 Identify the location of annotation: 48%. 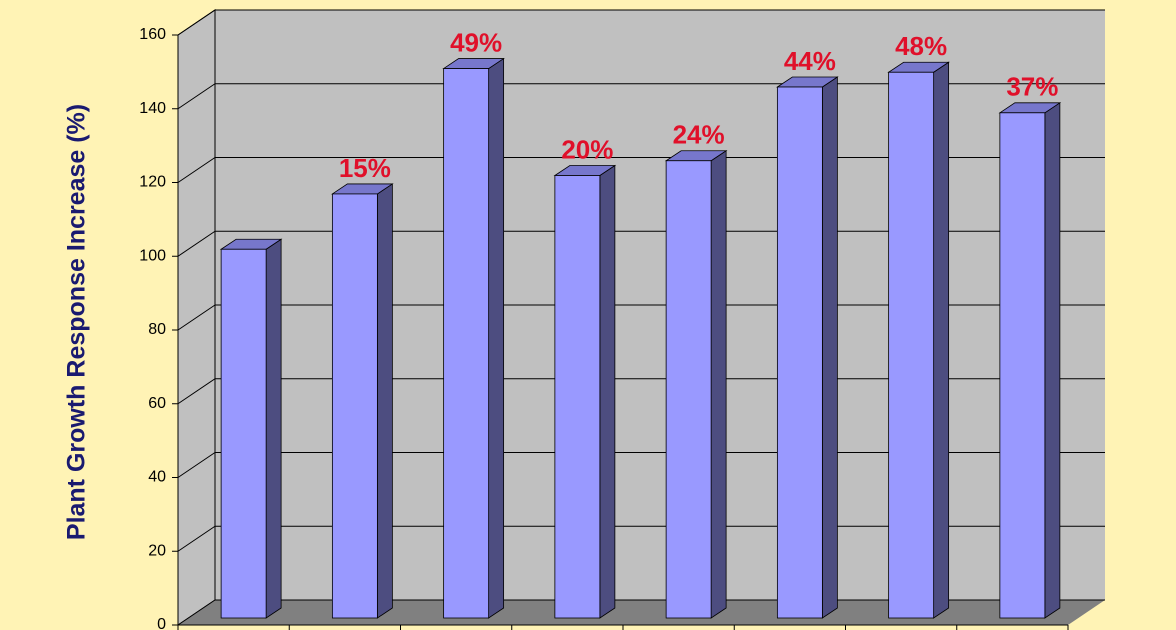
(921, 46).